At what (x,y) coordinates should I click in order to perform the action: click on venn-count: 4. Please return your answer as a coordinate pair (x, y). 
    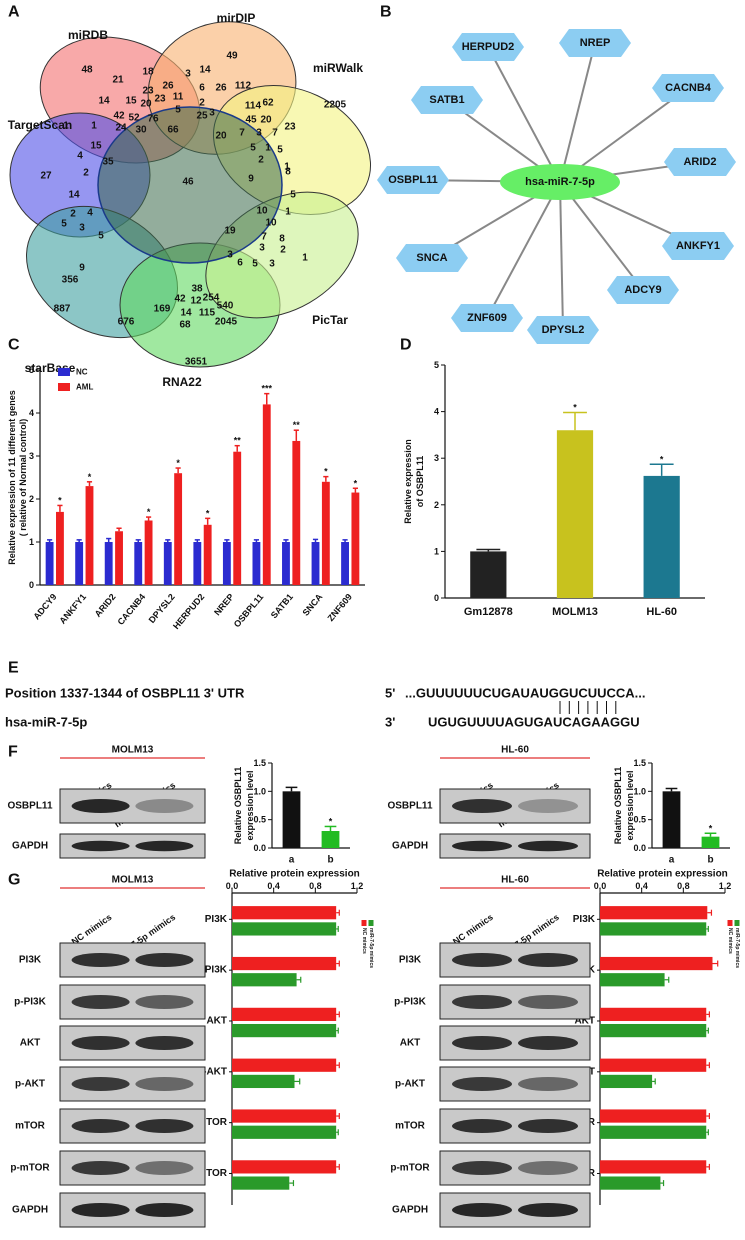
    Looking at the image, I should click on (80, 156).